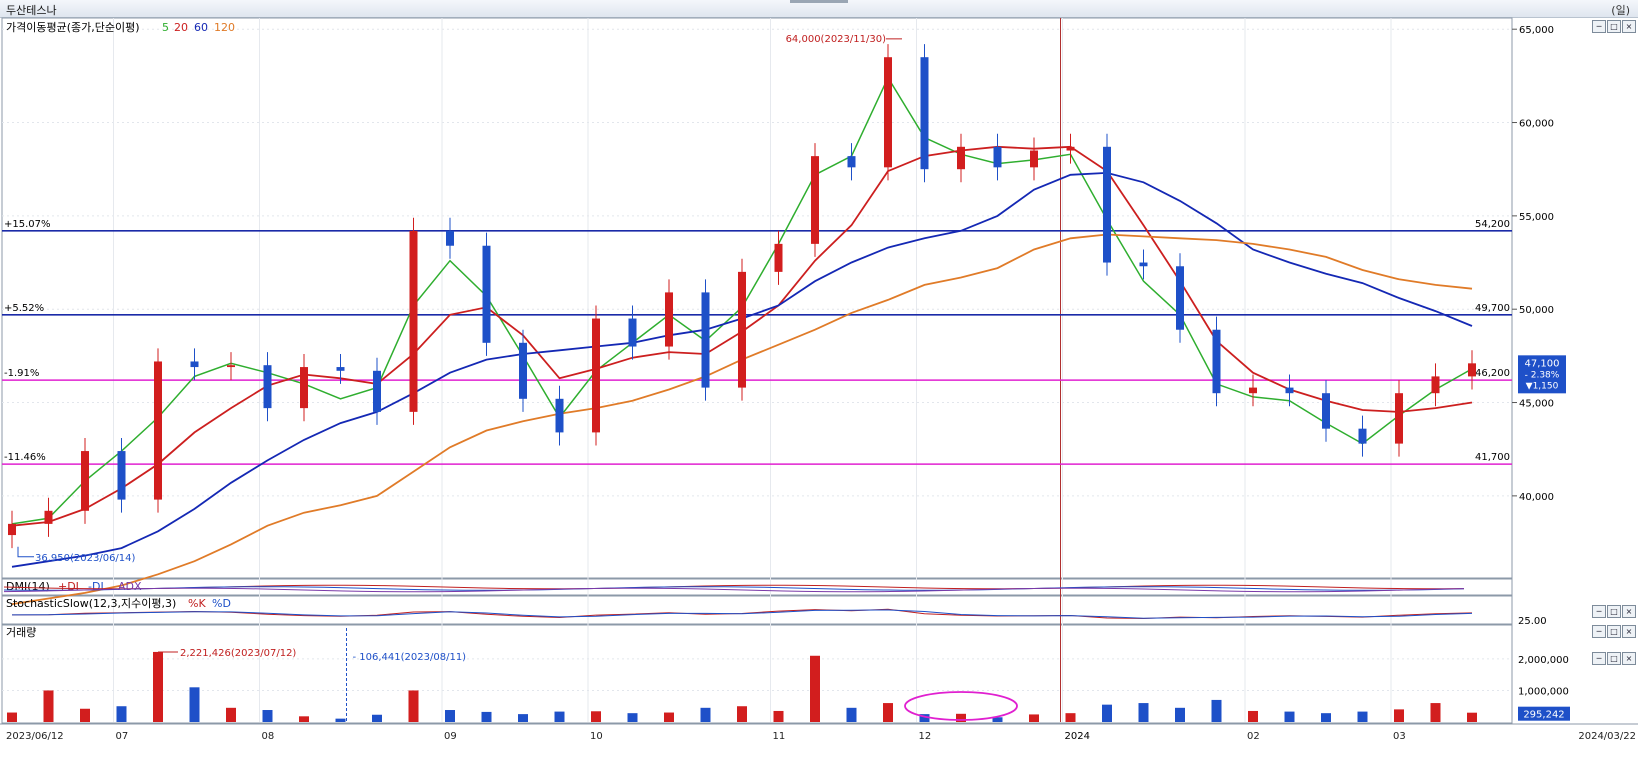 Image resolution: width=1638 pixels, height=773 pixels. I want to click on level-price-label: 41,700, so click(1492, 457).